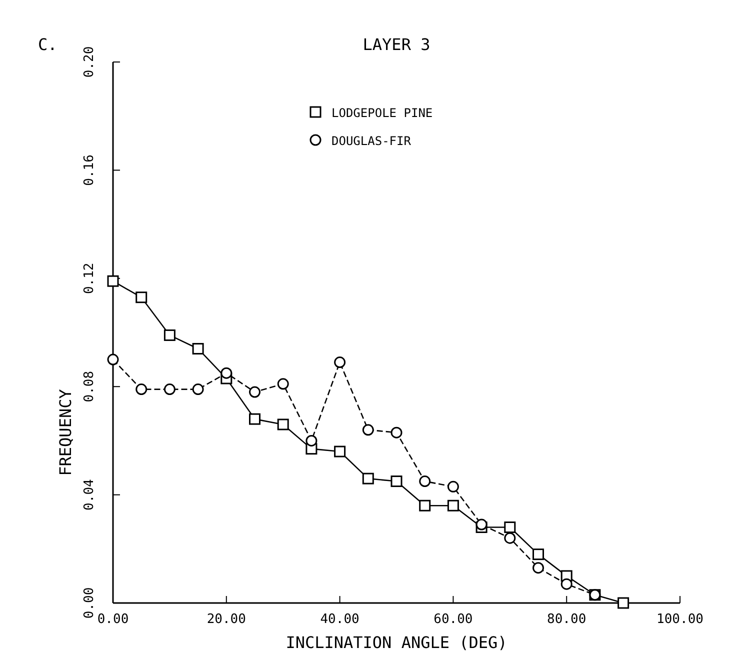  What do you see at coordinates (372, 141) in the screenshot?
I see `legend-label: DOUGLAS-FIR` at bounding box center [372, 141].